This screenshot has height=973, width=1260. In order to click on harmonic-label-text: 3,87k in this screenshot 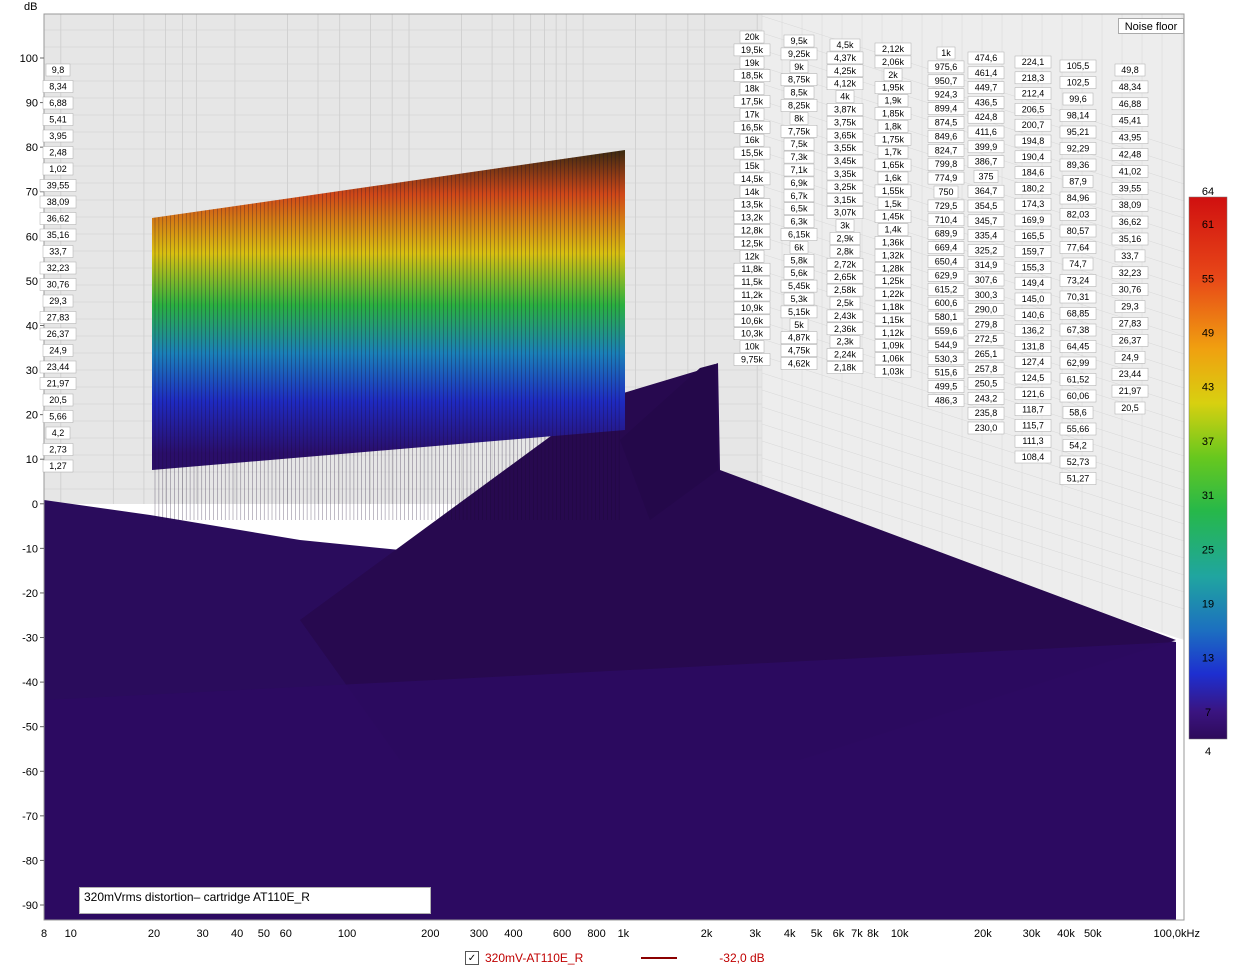, I will do `click(845, 110)`.